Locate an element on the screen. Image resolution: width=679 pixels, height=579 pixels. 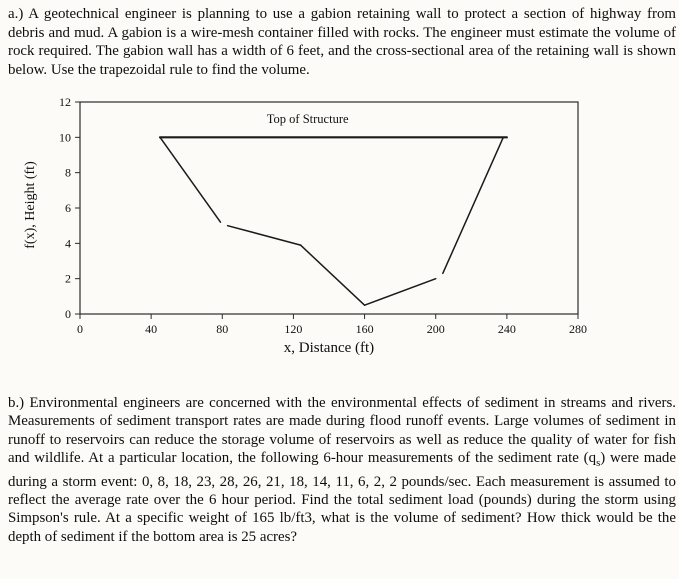
y-tick-label: 2 is located at coordinates (68, 279).